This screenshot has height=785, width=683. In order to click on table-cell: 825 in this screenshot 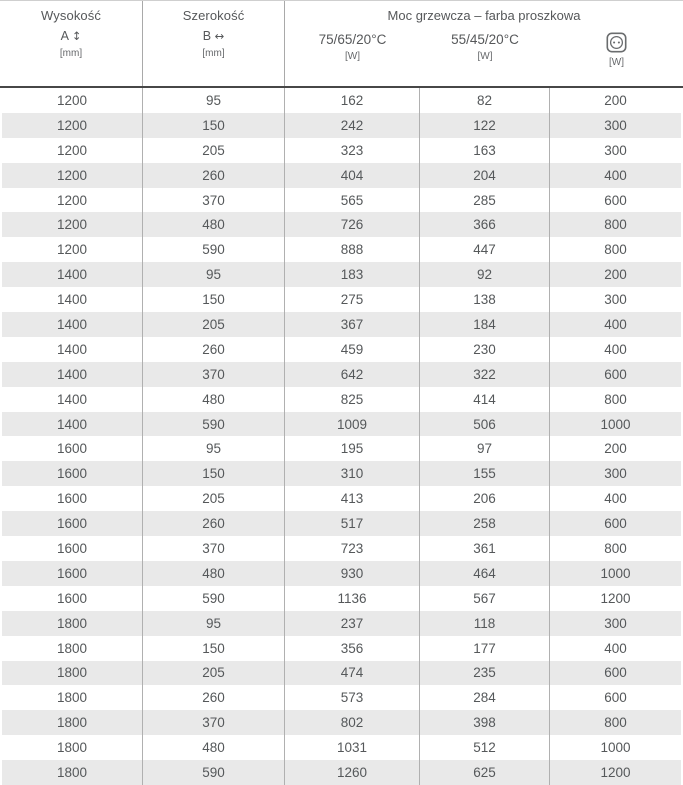, I will do `click(352, 399)`.